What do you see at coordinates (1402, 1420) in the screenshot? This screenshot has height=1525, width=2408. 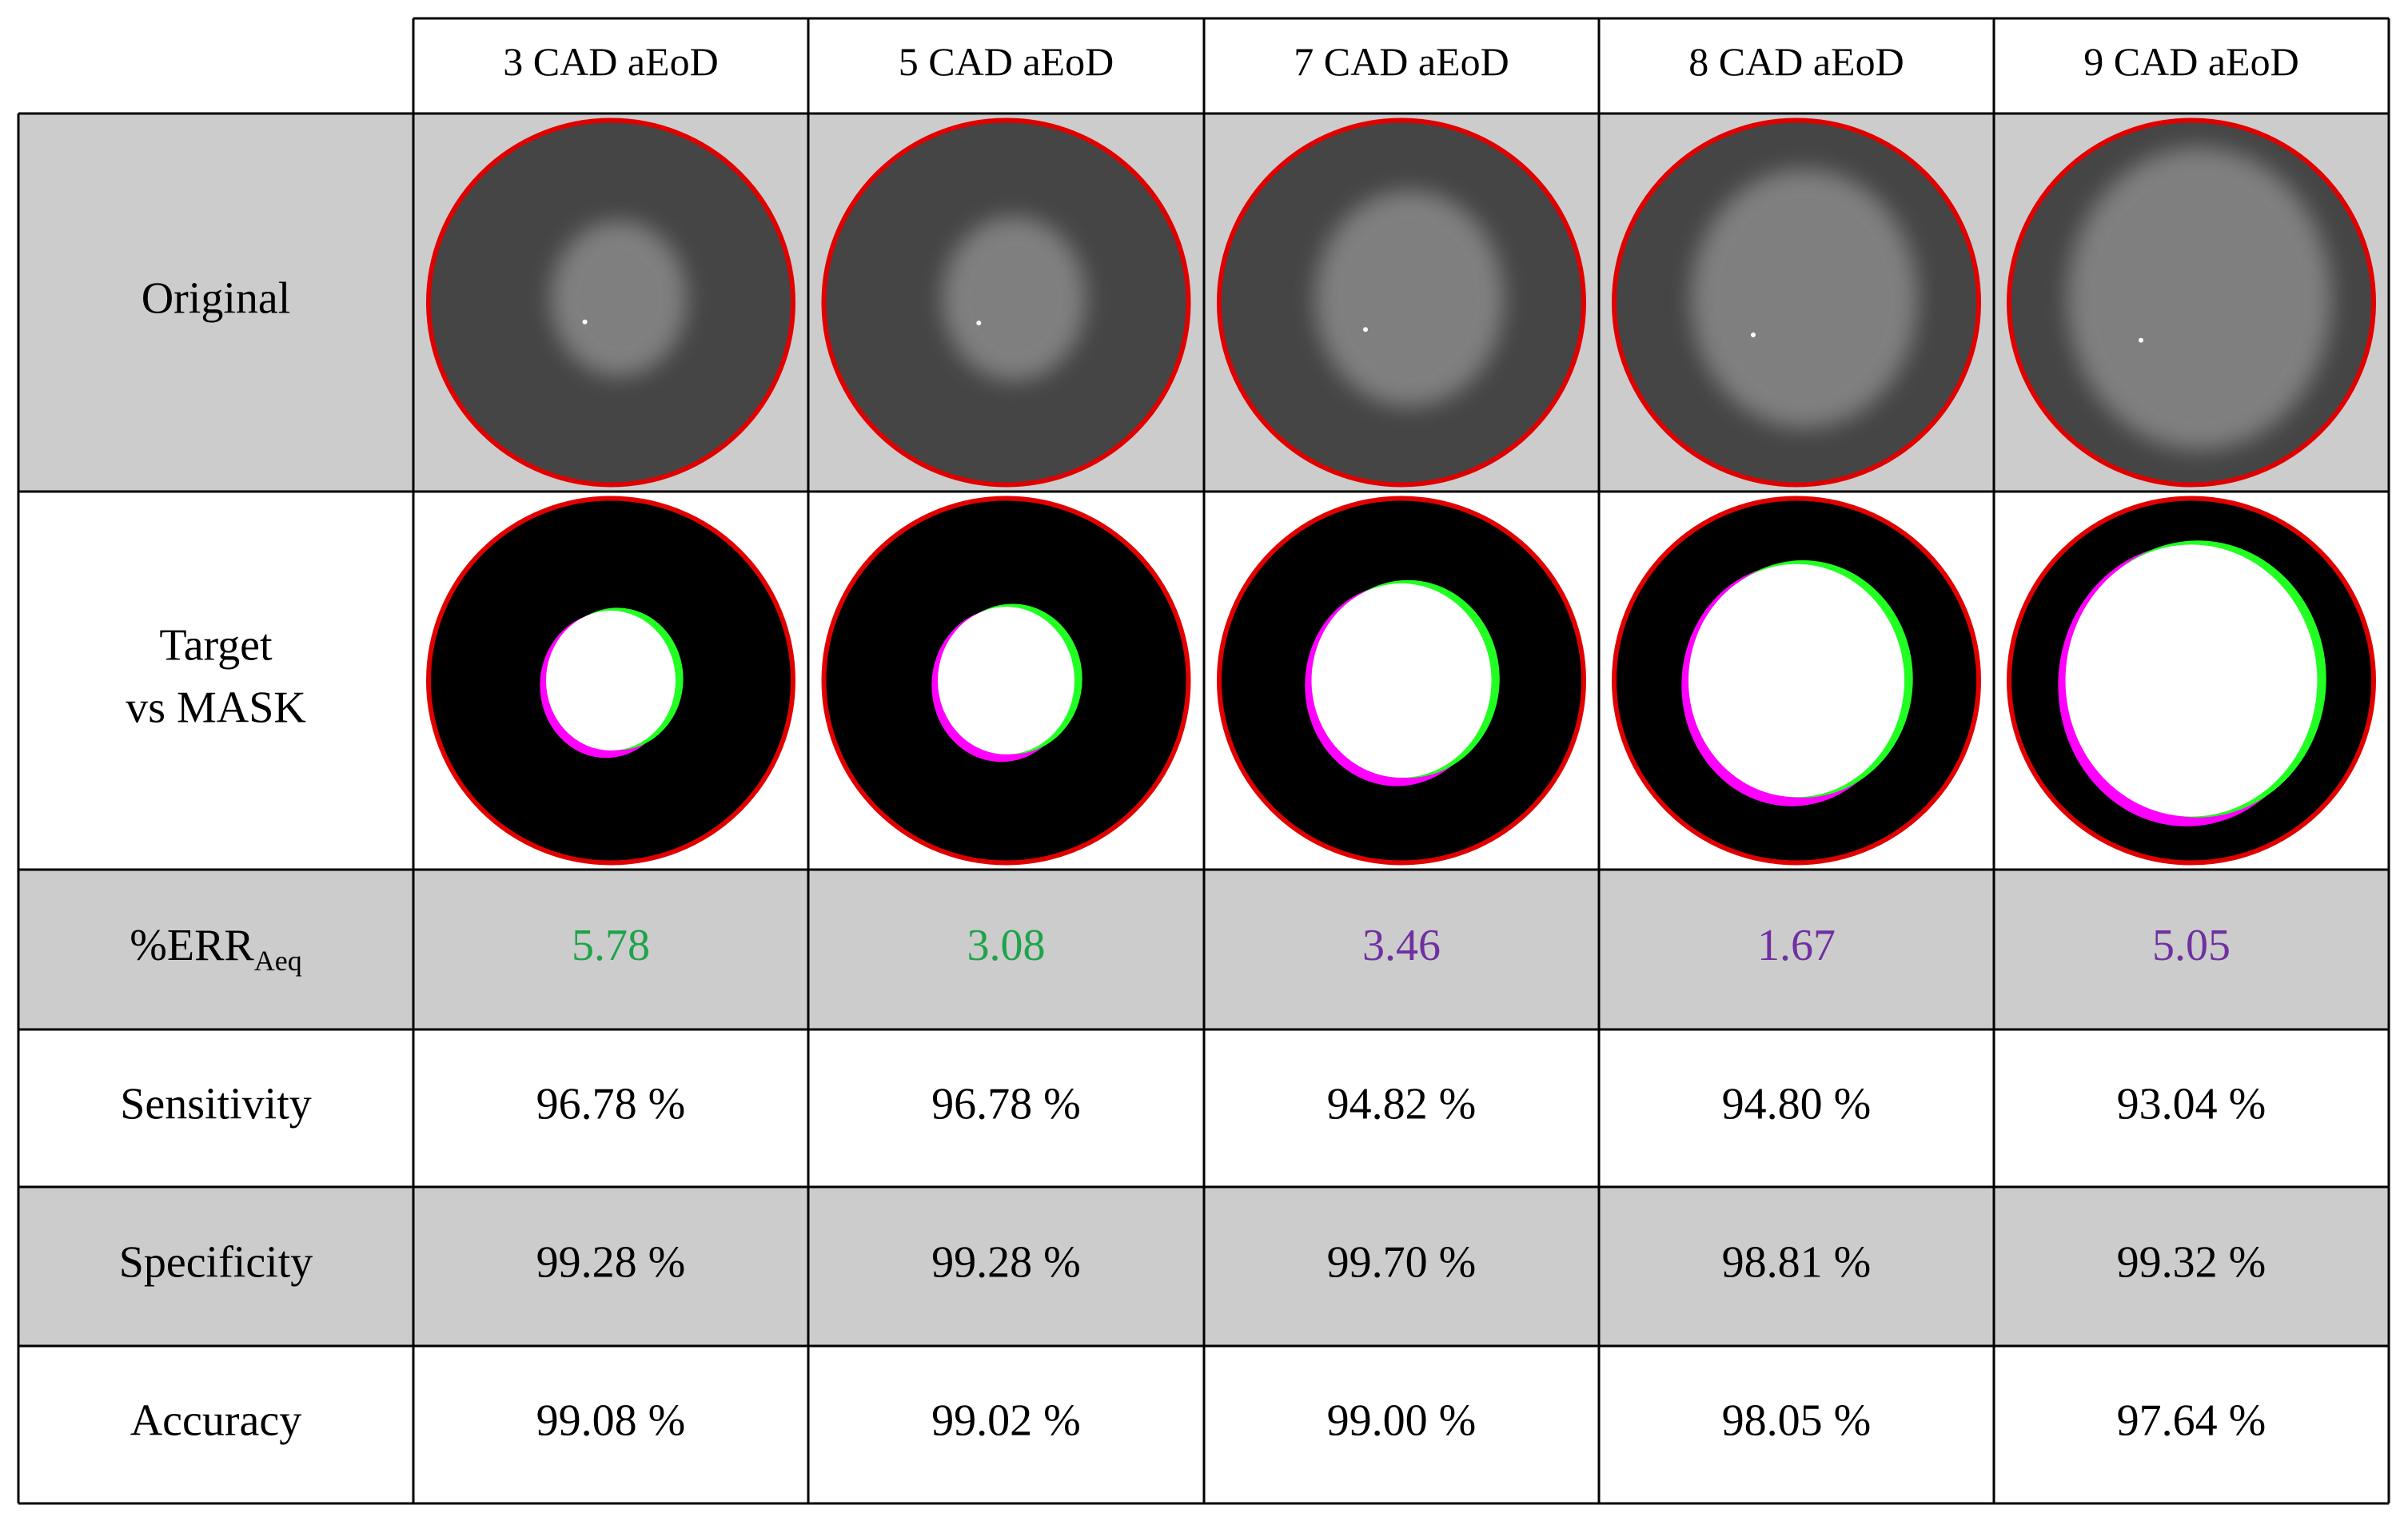 I see `metric-value: 99.00 %` at bounding box center [1402, 1420].